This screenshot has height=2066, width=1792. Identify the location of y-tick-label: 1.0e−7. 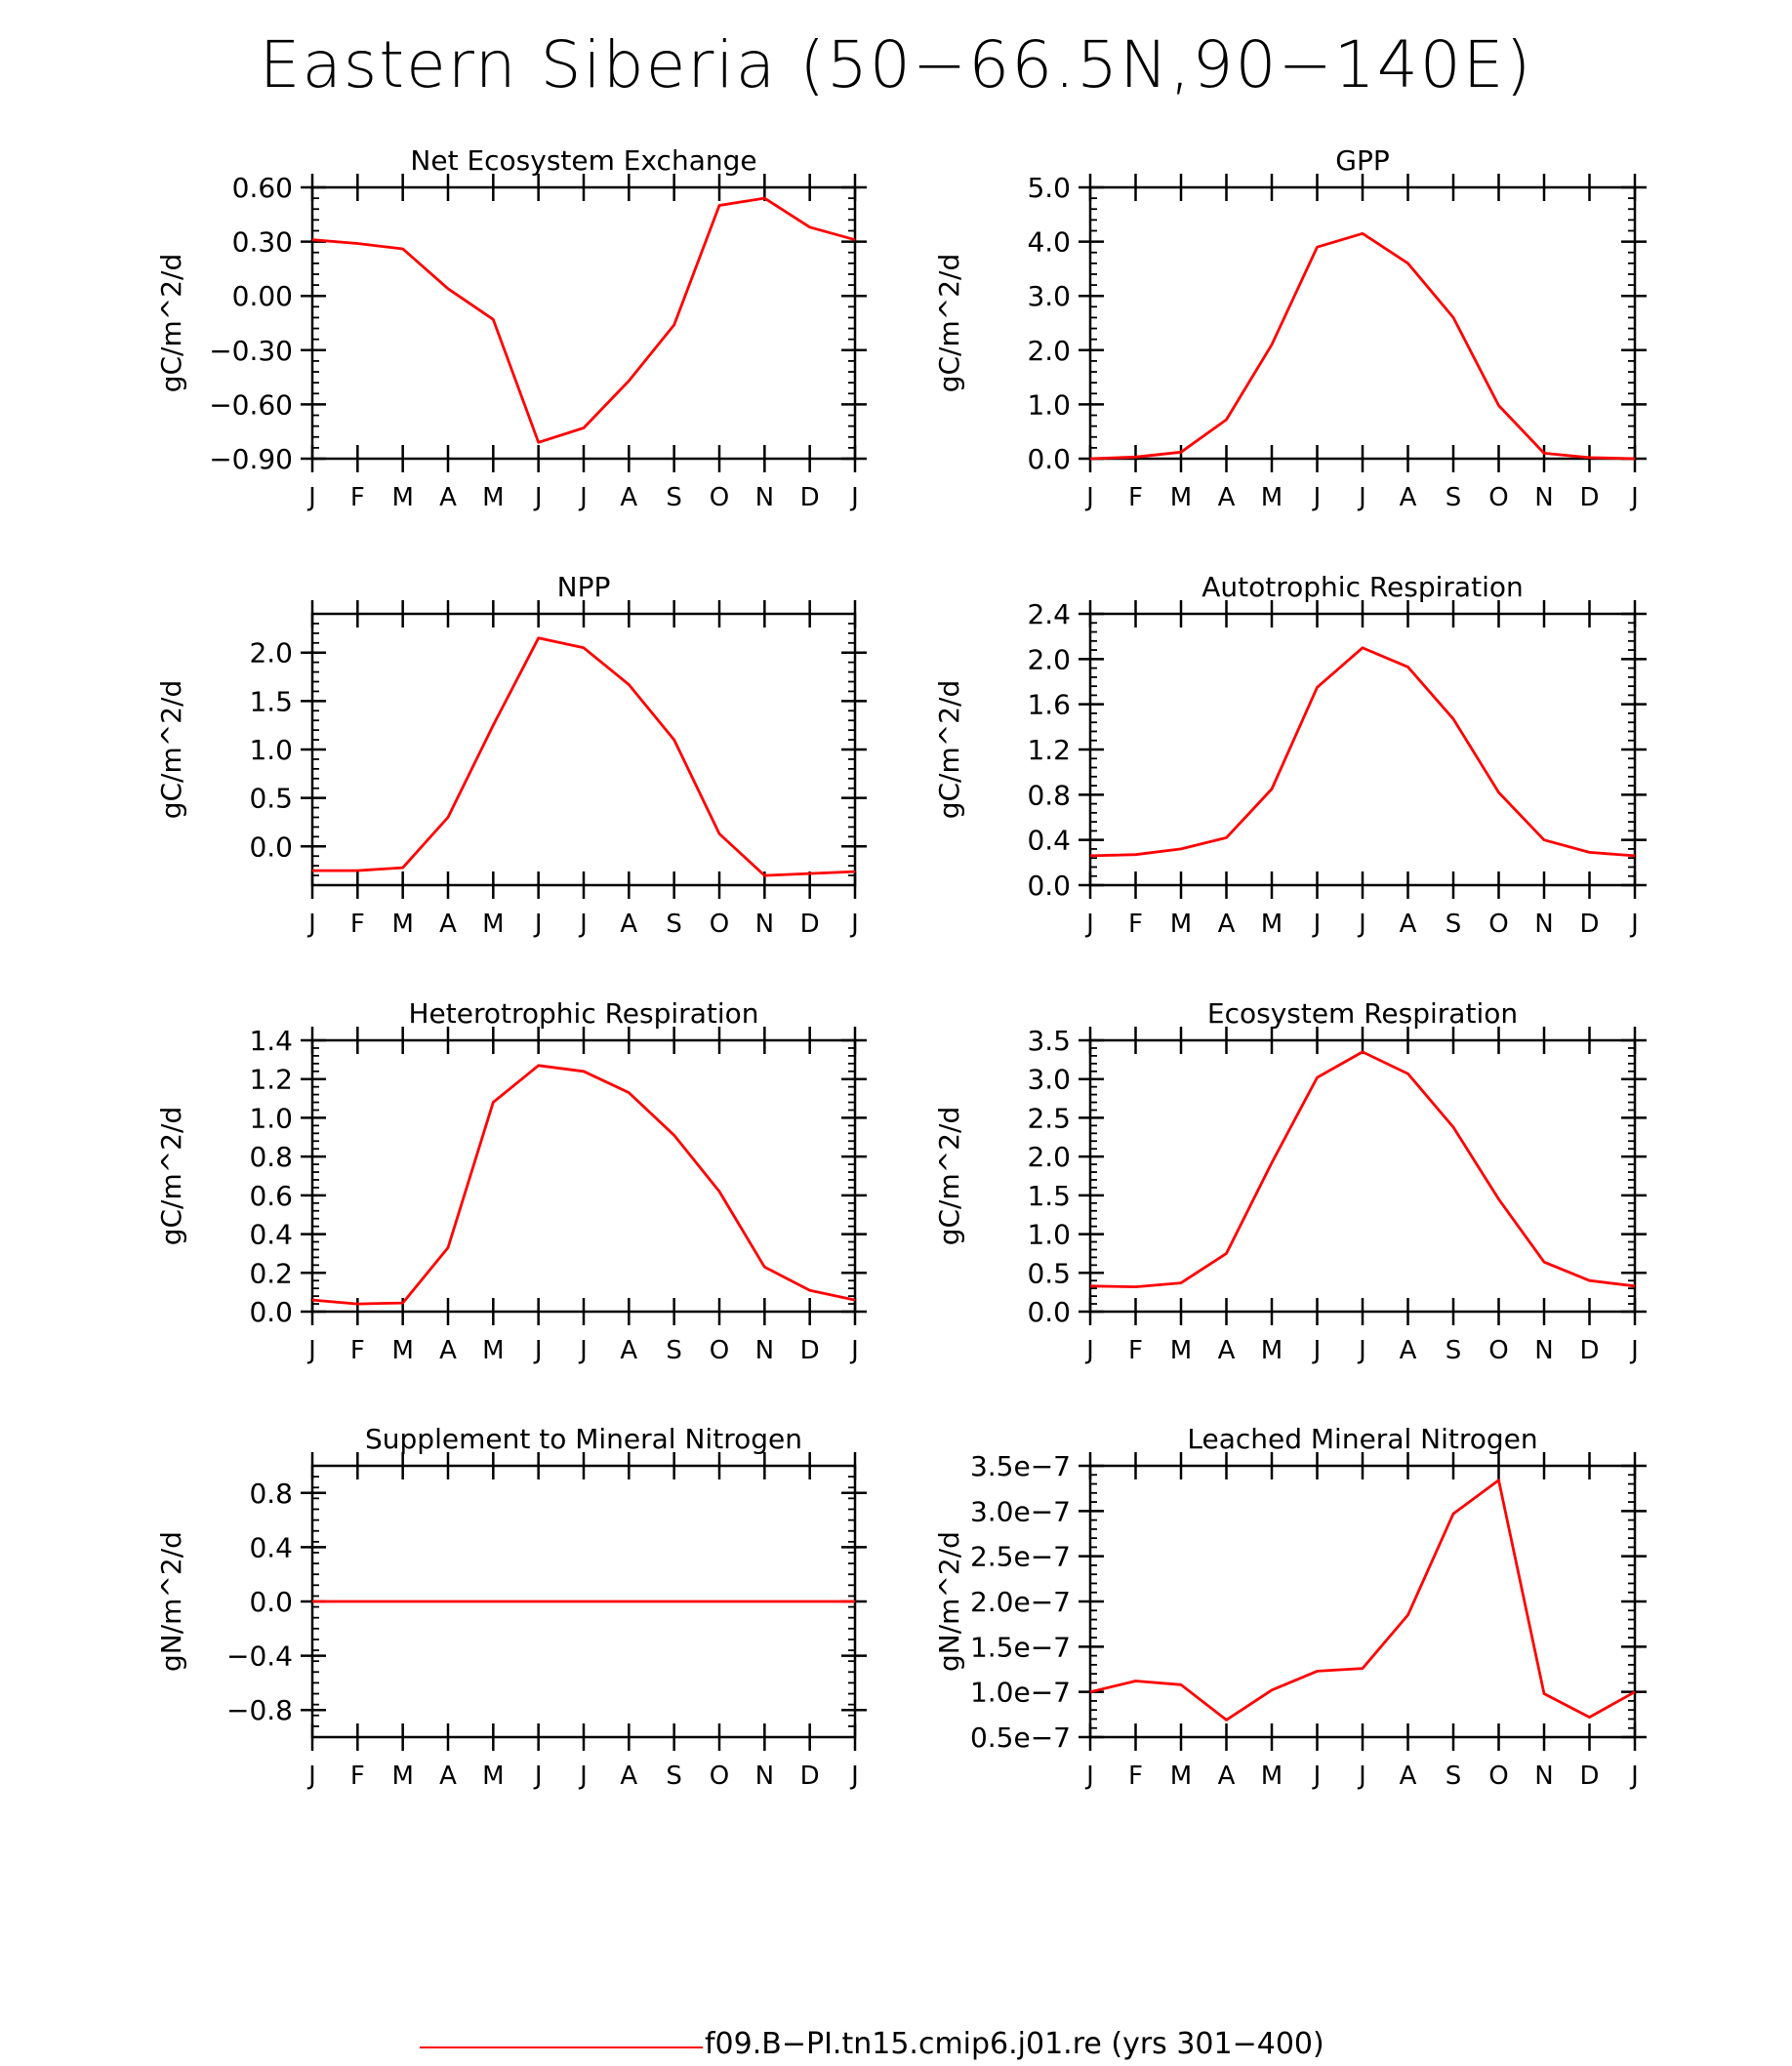
(1020, 1693).